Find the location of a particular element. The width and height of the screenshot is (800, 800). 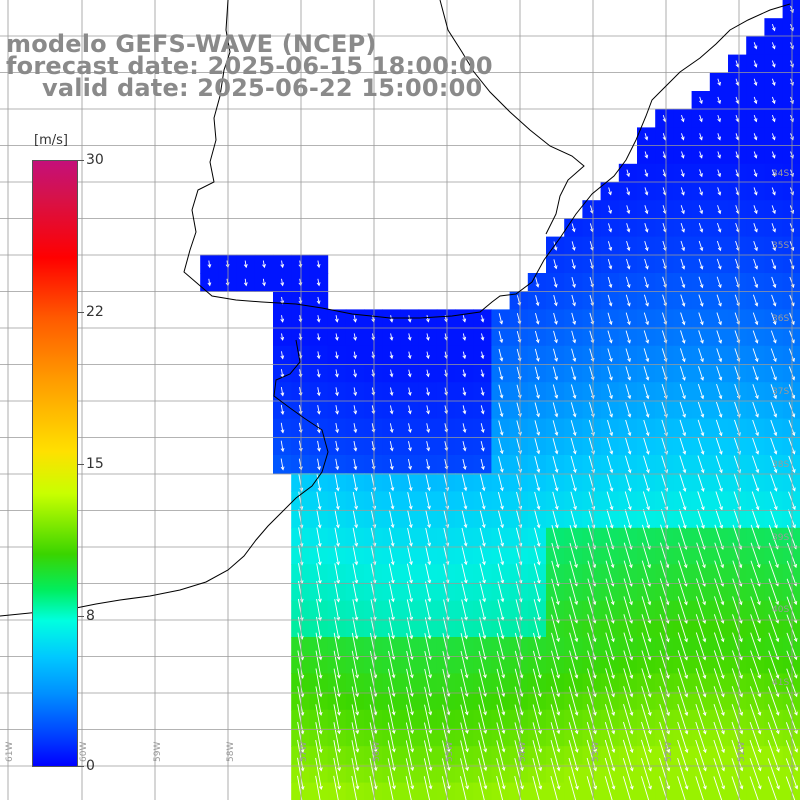

colorbar-tick-label: 0 is located at coordinates (90, 766).